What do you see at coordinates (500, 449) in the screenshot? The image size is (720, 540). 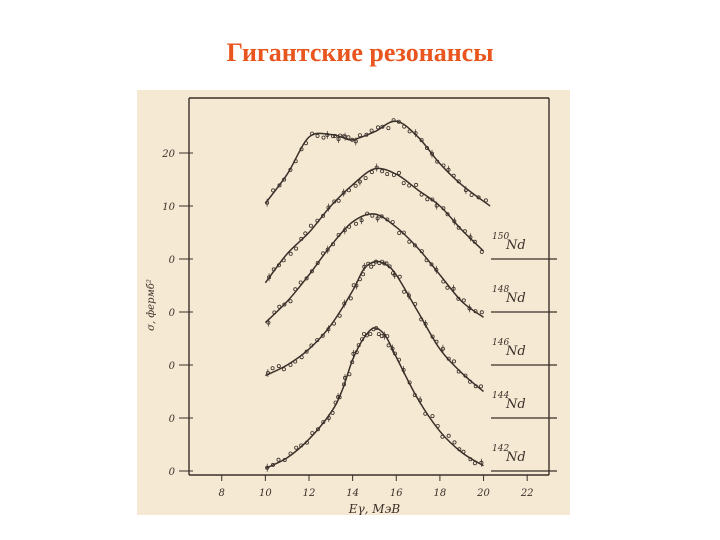 I see `isotope-mass-label: 142` at bounding box center [500, 449].